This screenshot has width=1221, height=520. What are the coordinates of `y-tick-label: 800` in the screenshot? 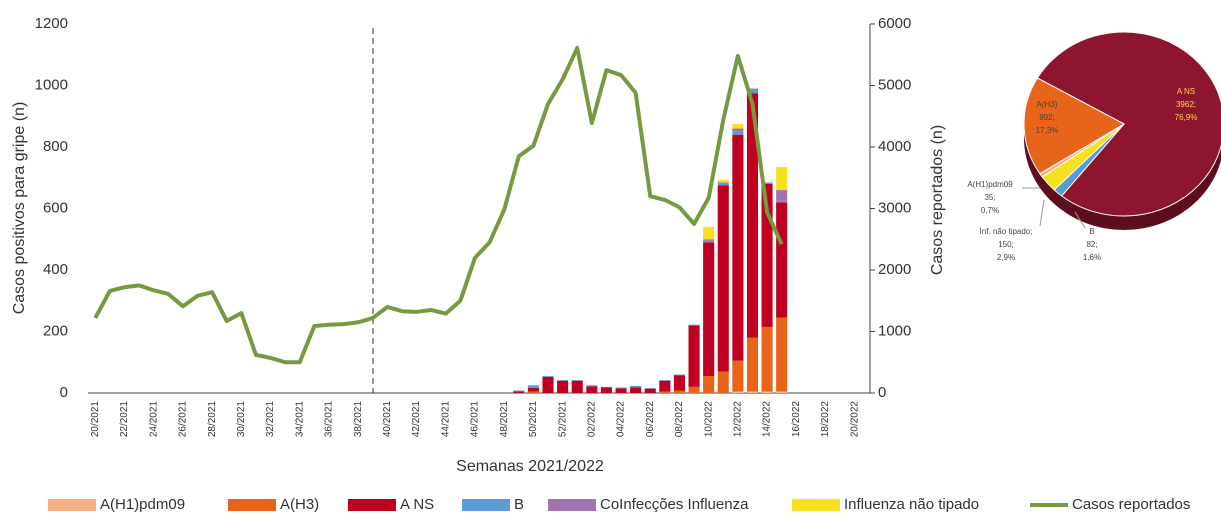 It's located at (55, 146).